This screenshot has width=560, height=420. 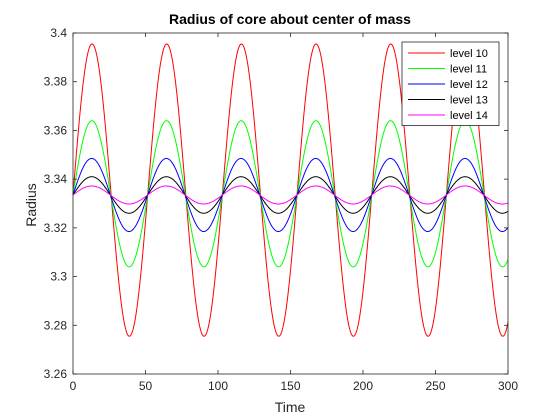 What do you see at coordinates (469, 101) in the screenshot?
I see `legend-label: level 13` at bounding box center [469, 101].